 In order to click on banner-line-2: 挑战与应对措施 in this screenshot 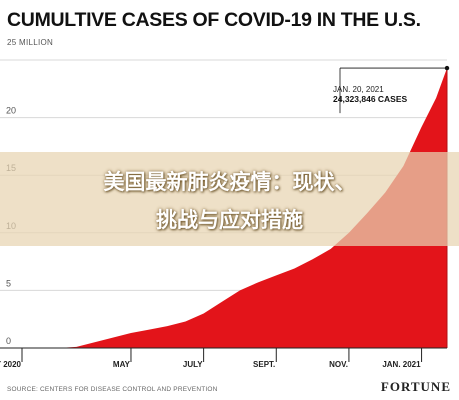, I will do `click(229, 220)`.